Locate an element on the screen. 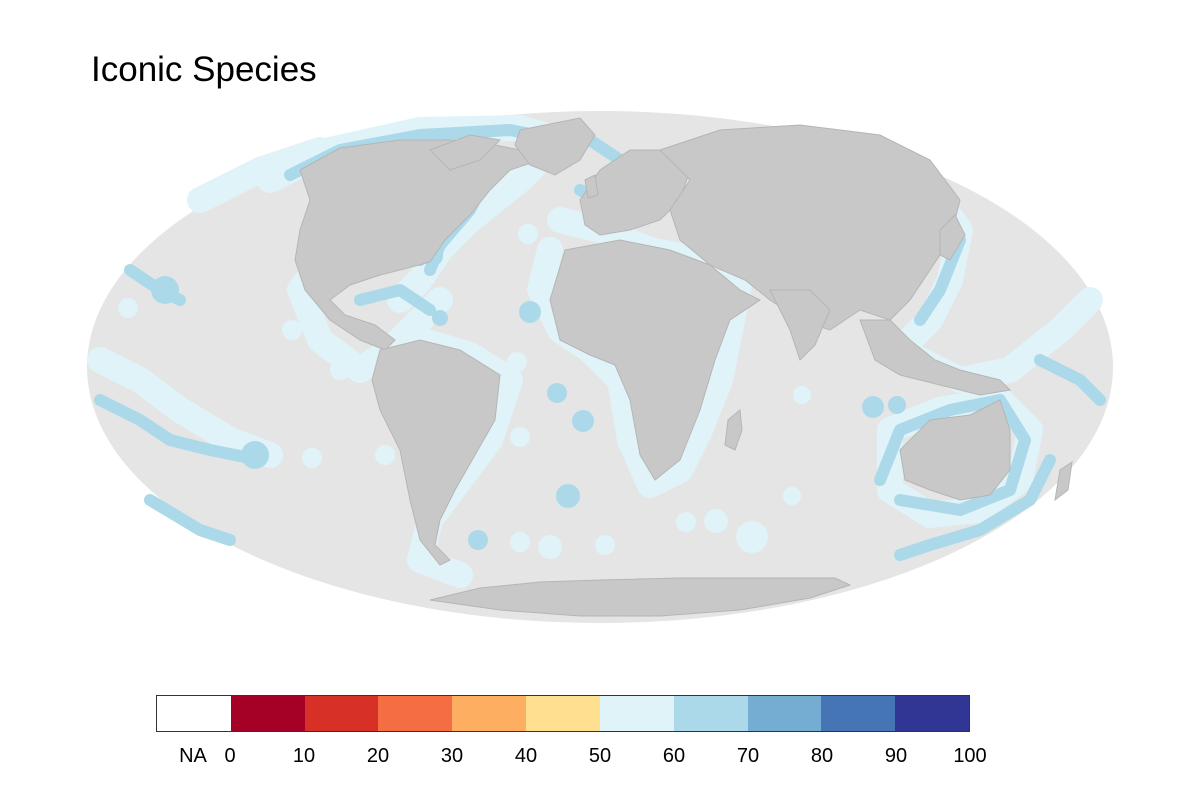 The image size is (1200, 800). australia-land is located at coordinates (955, 450).